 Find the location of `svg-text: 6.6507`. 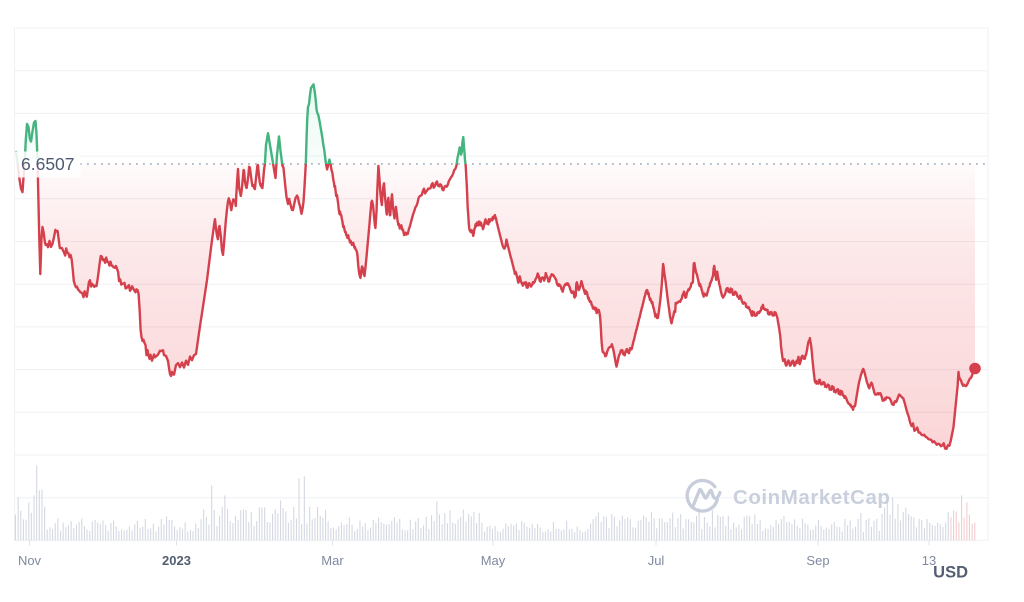

svg-text: 6.6507 is located at coordinates (48, 164).